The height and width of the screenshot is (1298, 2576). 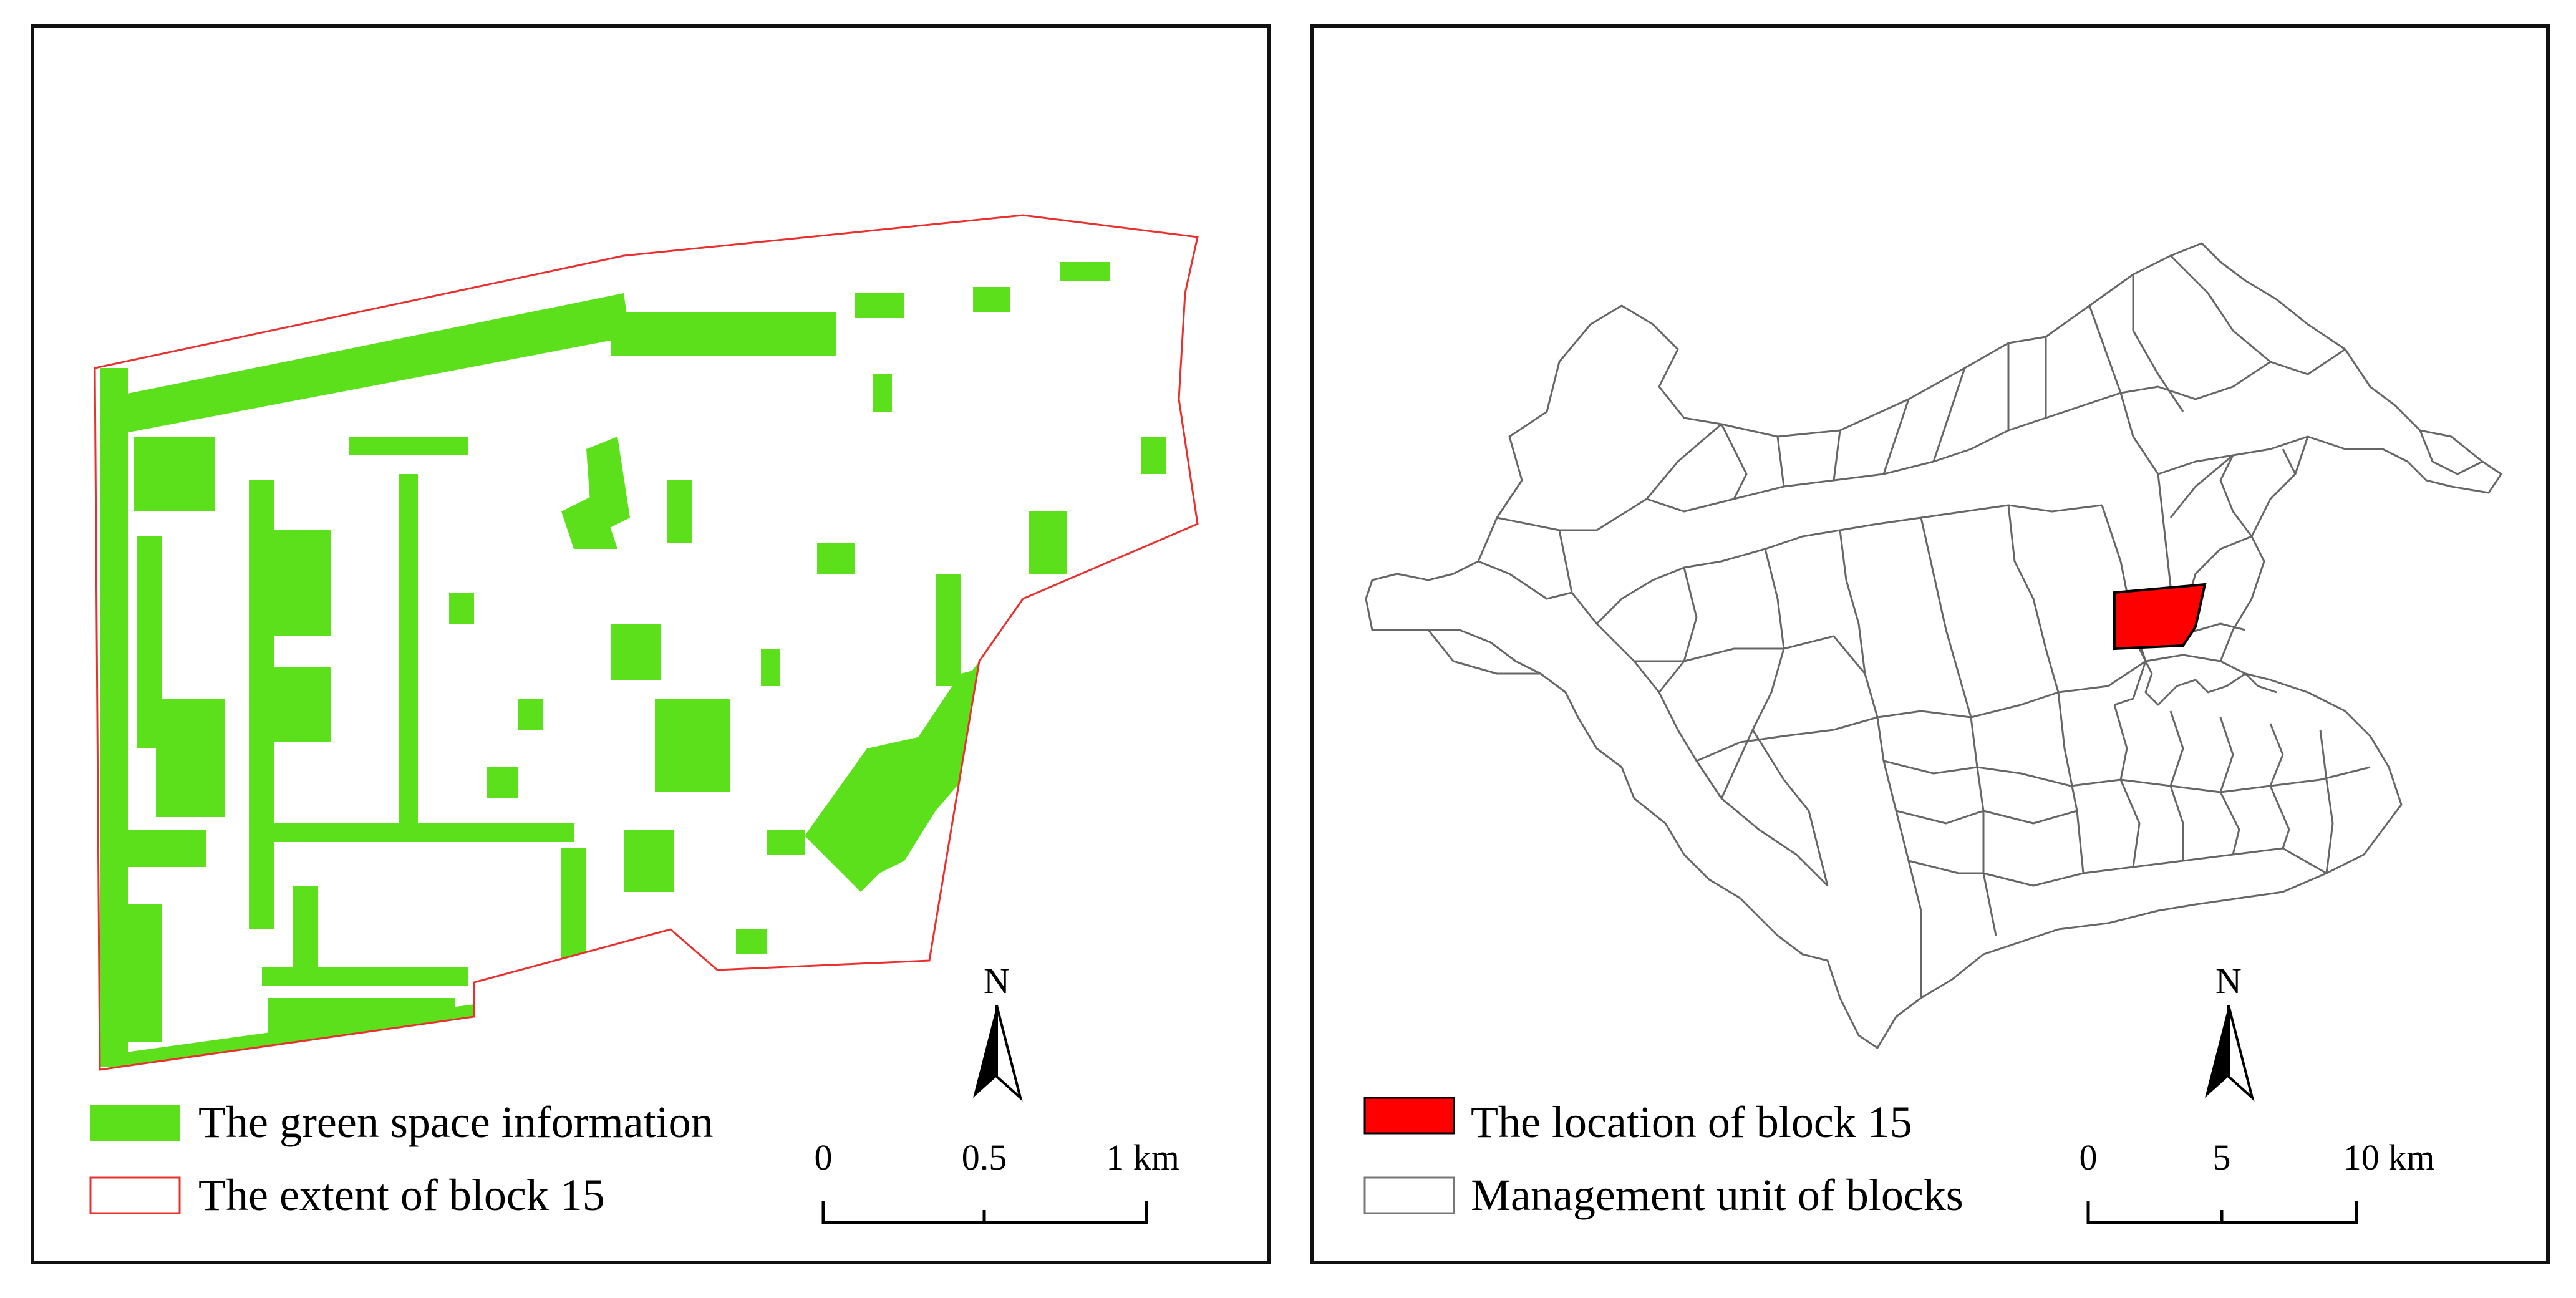 I want to click on north-arrow-left-dark, so click(x=985, y=1051).